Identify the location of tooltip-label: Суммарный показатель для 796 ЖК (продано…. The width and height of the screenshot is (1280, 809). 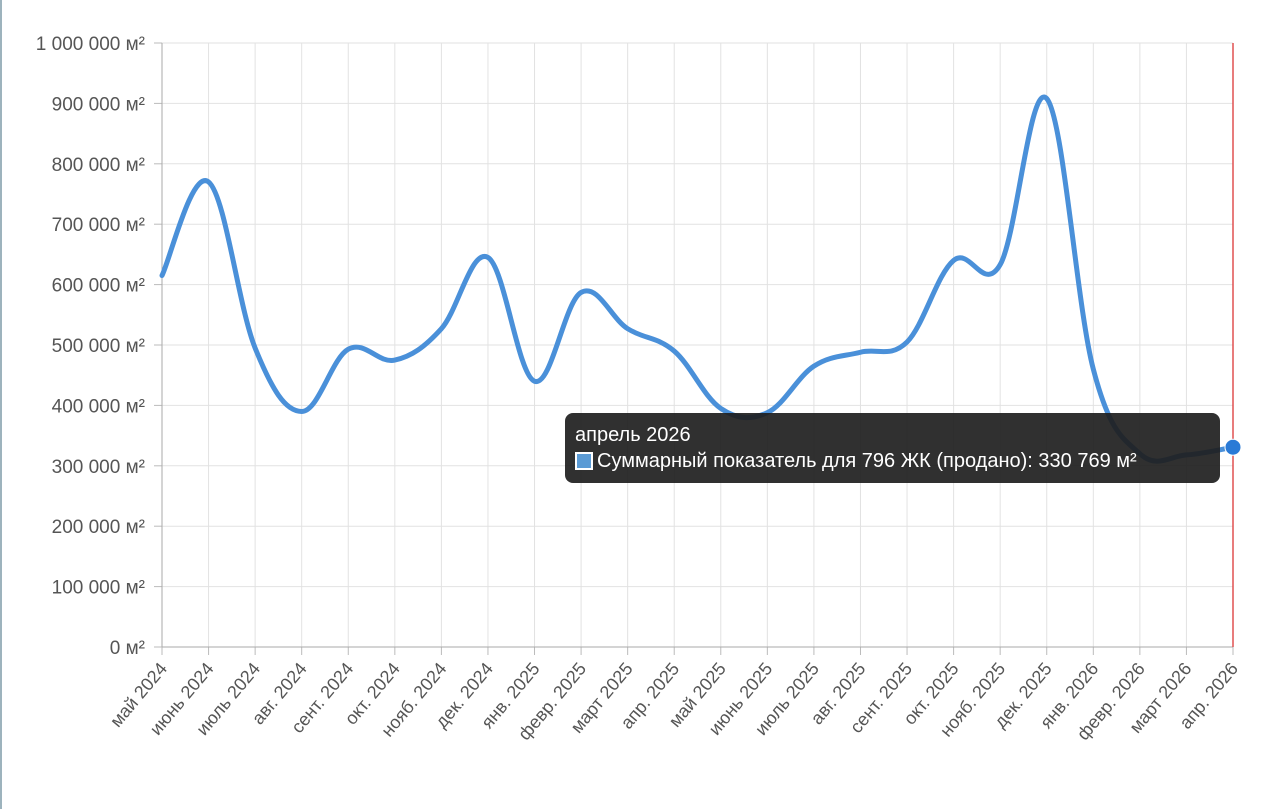
(867, 461).